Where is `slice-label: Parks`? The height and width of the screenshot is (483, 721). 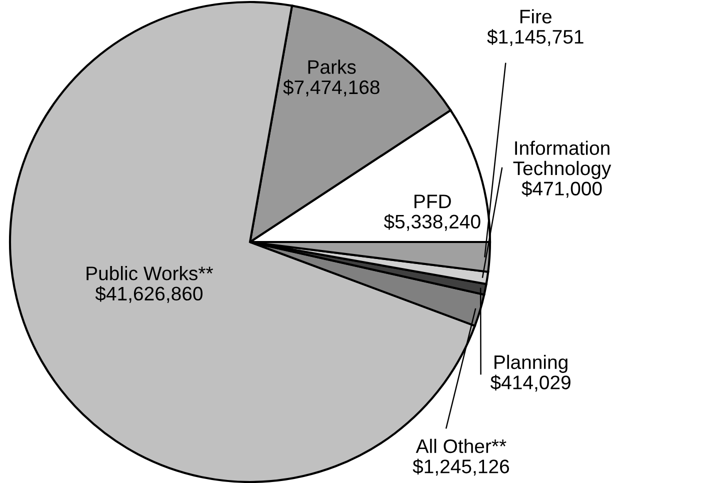 slice-label: Parks is located at coordinates (332, 67).